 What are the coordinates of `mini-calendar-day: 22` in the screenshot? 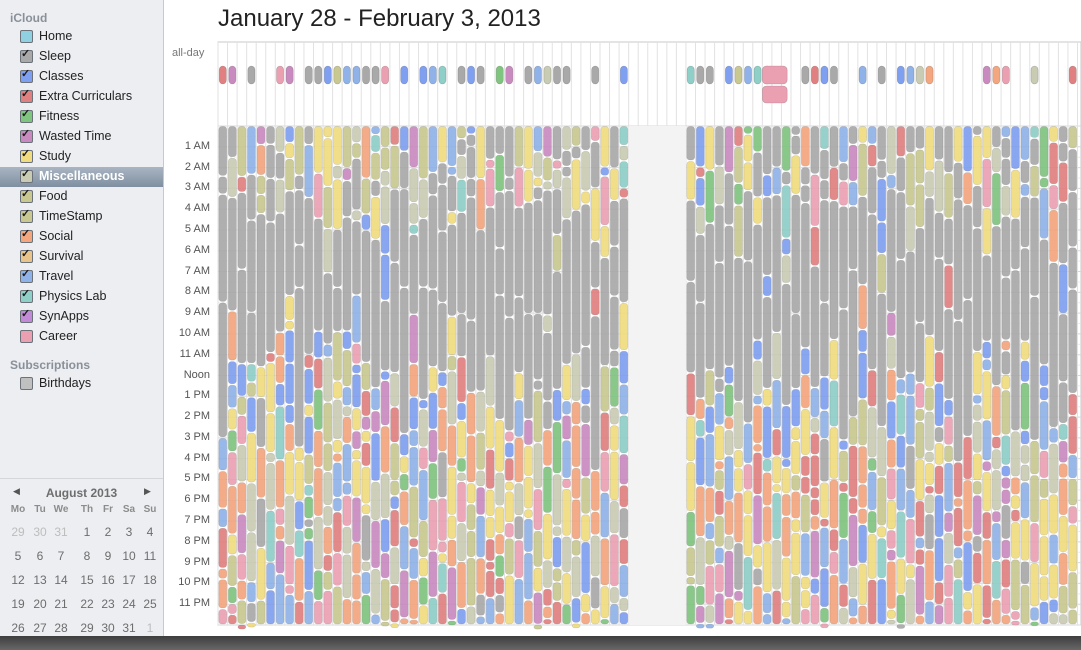 It's located at (87, 604).